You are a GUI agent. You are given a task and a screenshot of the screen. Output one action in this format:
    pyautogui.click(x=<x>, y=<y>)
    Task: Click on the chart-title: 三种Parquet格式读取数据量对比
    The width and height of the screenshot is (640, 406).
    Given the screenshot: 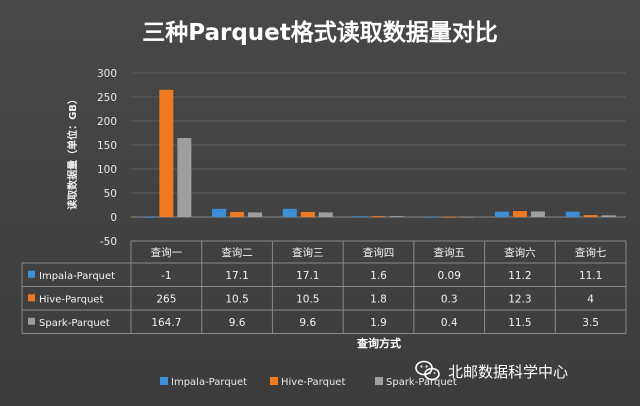 What is the action you would take?
    pyautogui.click(x=320, y=32)
    